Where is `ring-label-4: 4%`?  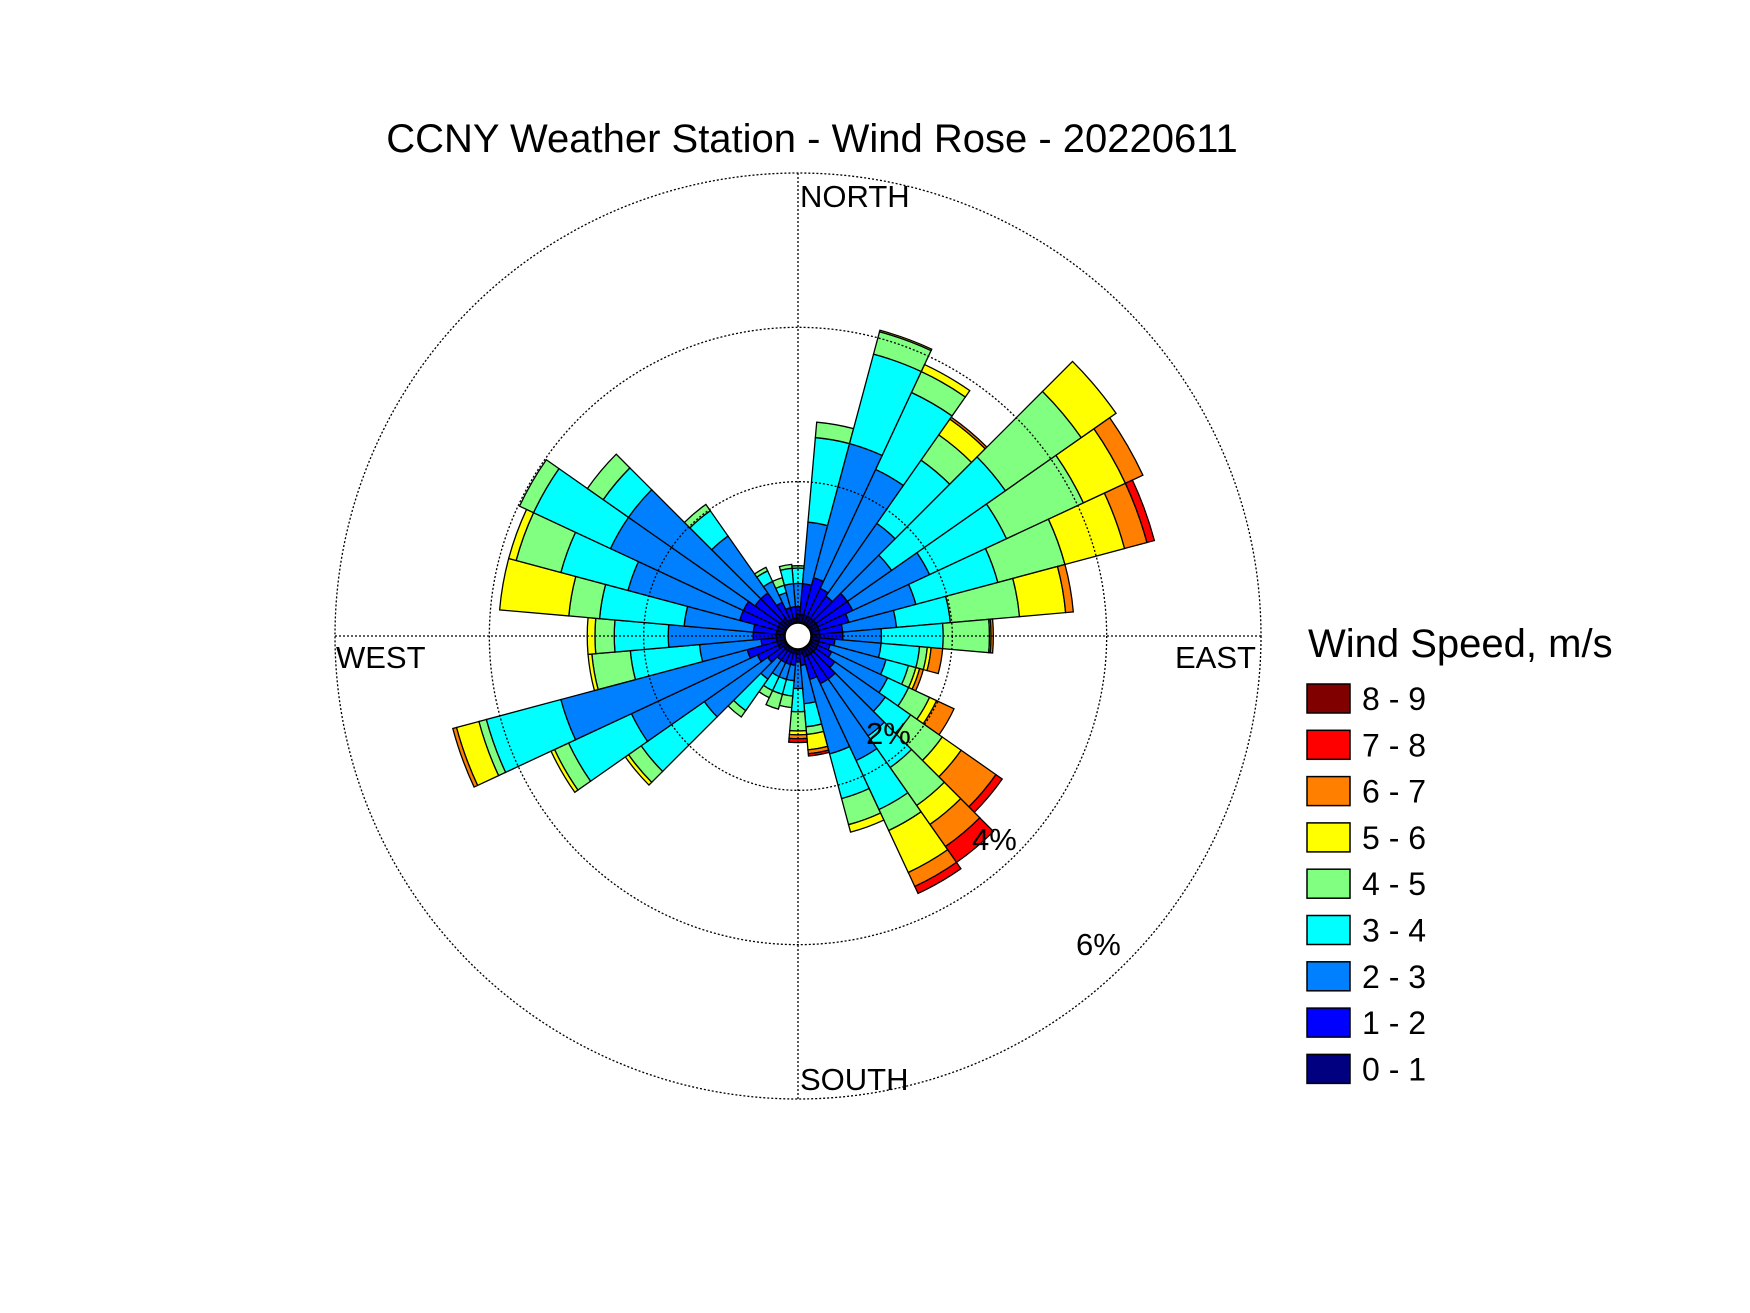 ring-label-4: 4% is located at coordinates (994, 839).